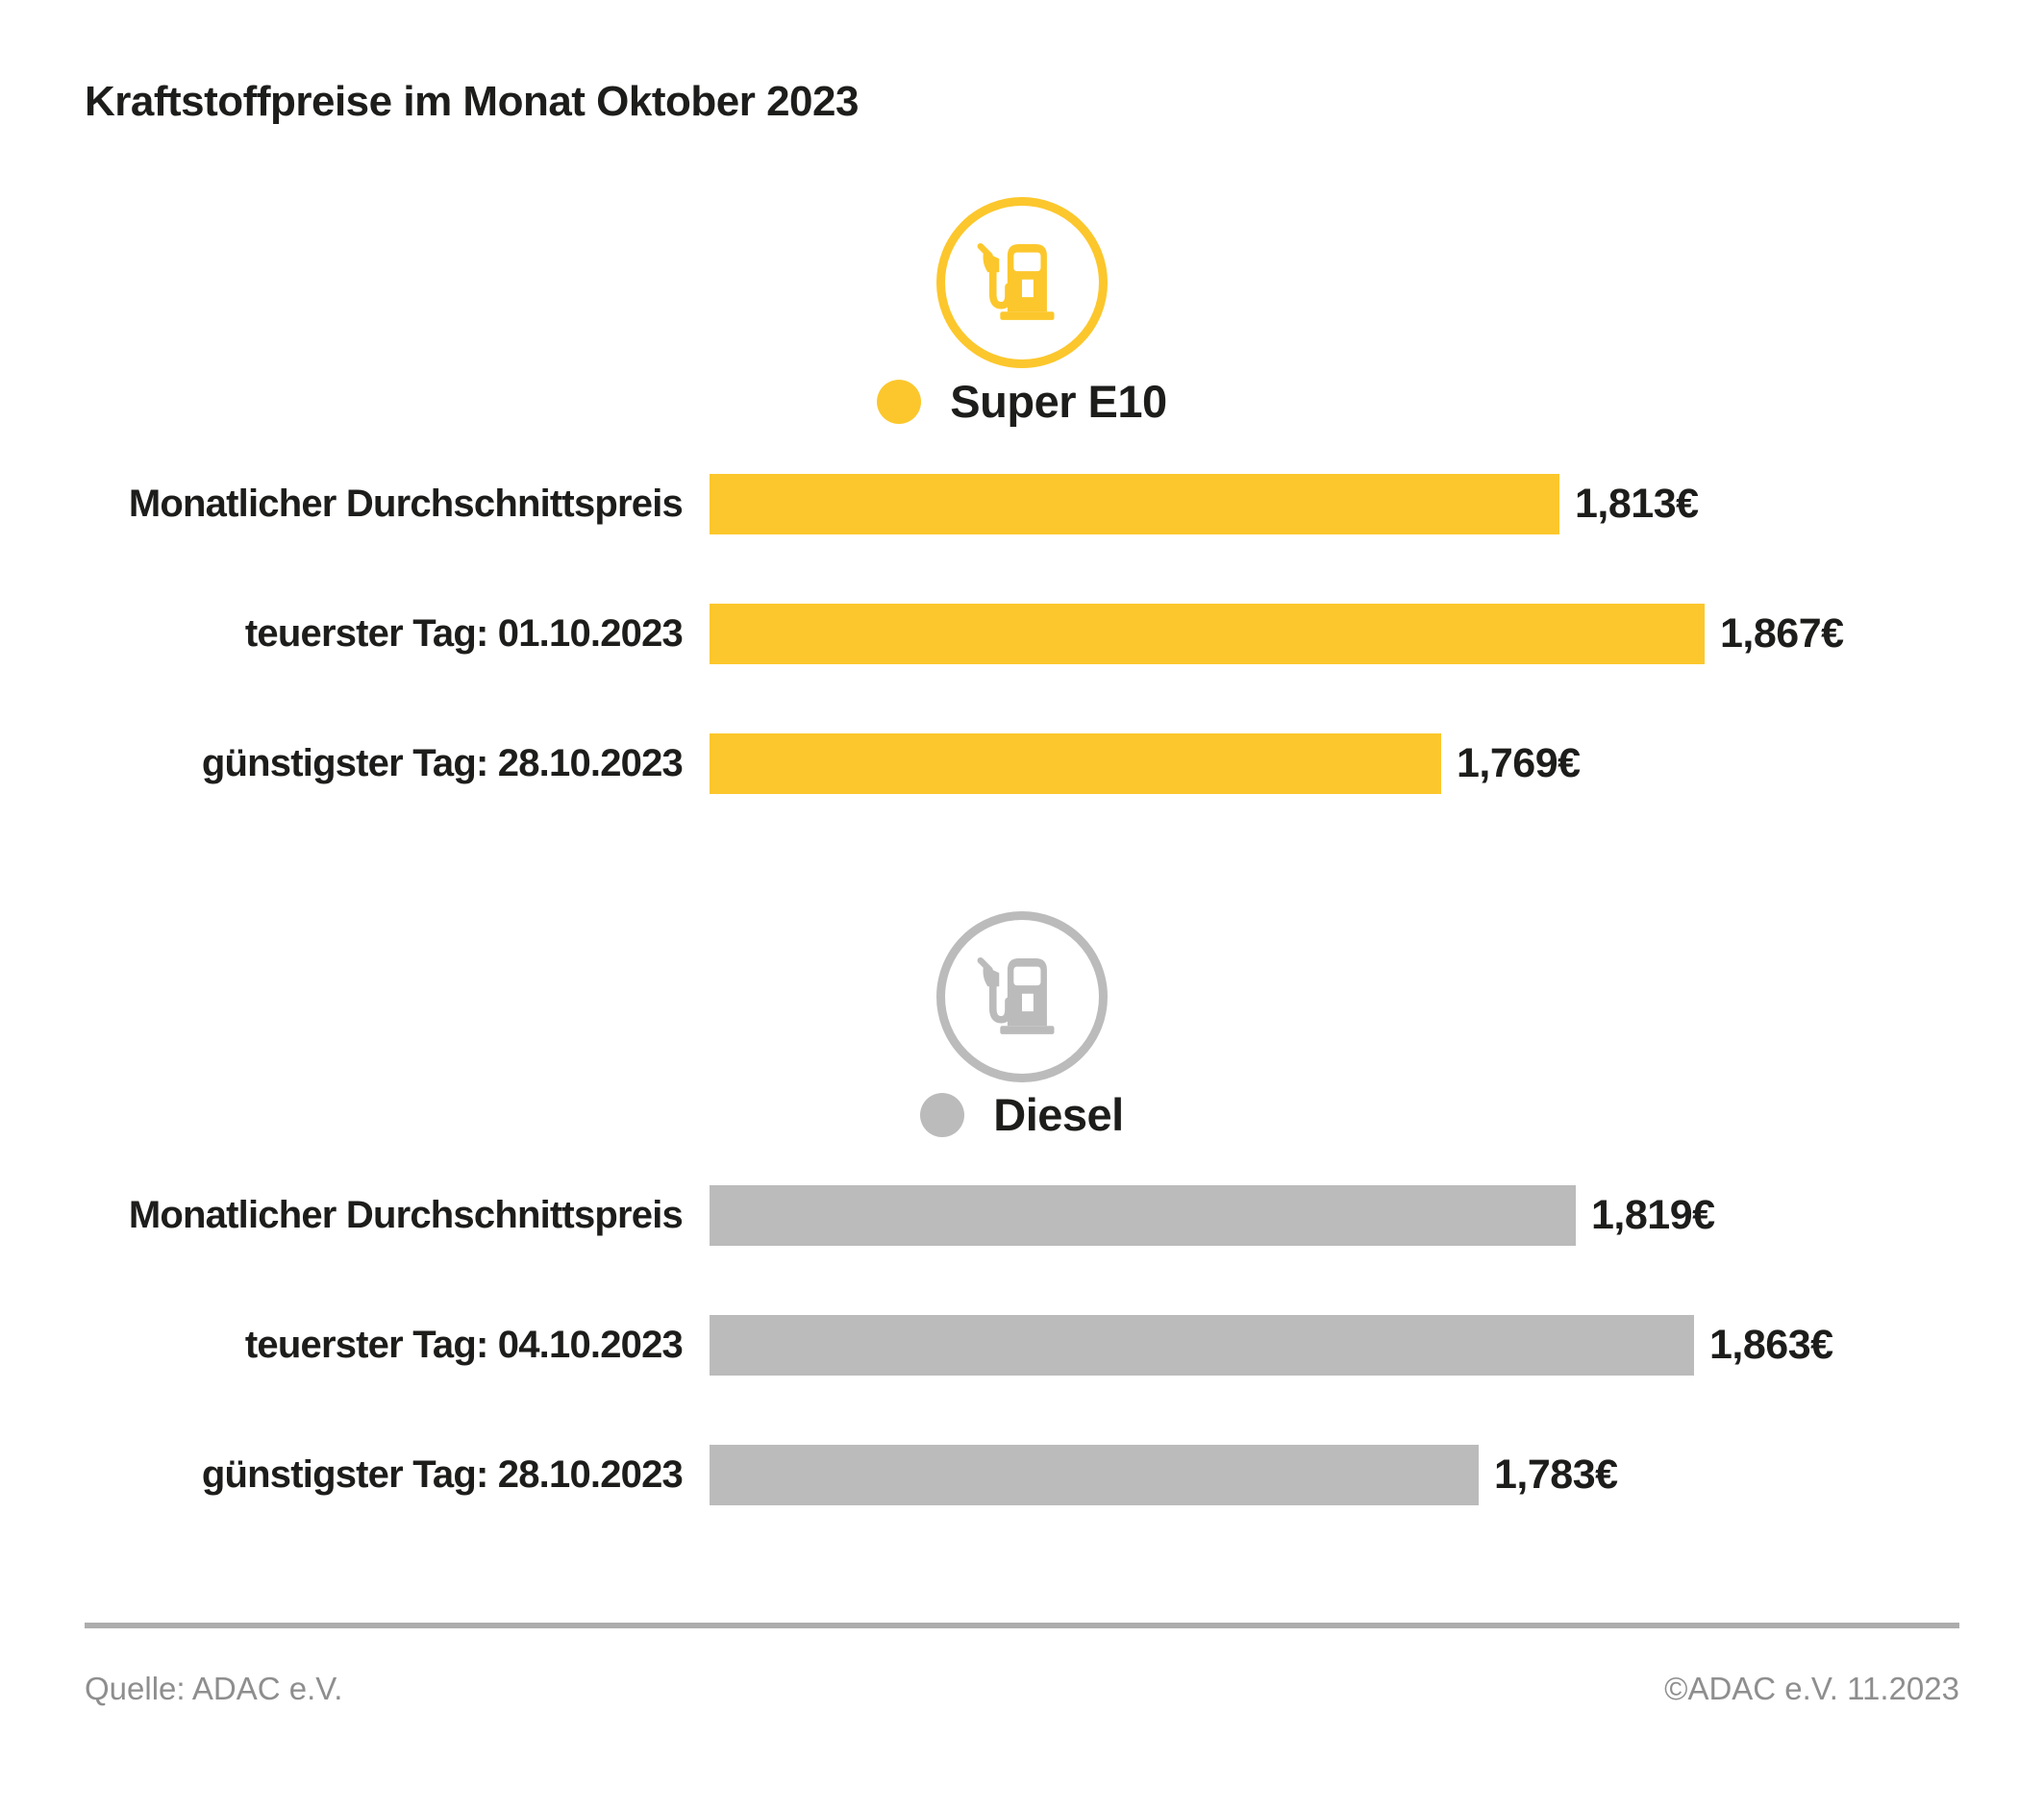 Image resolution: width=2044 pixels, height=1811 pixels. Describe the element at coordinates (1022, 1625) in the screenshot. I see `footer-divider` at that location.